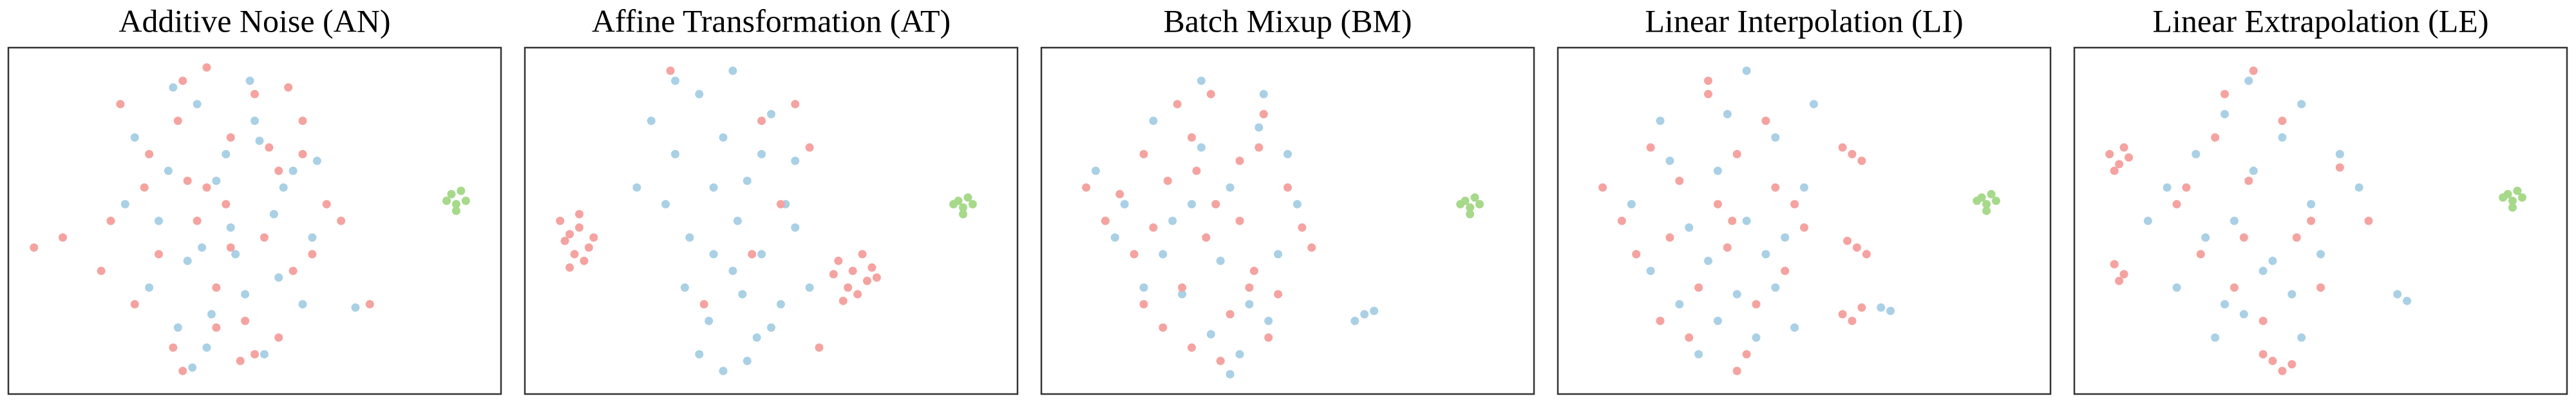 The width and height of the screenshot is (2576, 405). What do you see at coordinates (254, 21) in the screenshot?
I see `panel-title: Additive Noise (AN)` at bounding box center [254, 21].